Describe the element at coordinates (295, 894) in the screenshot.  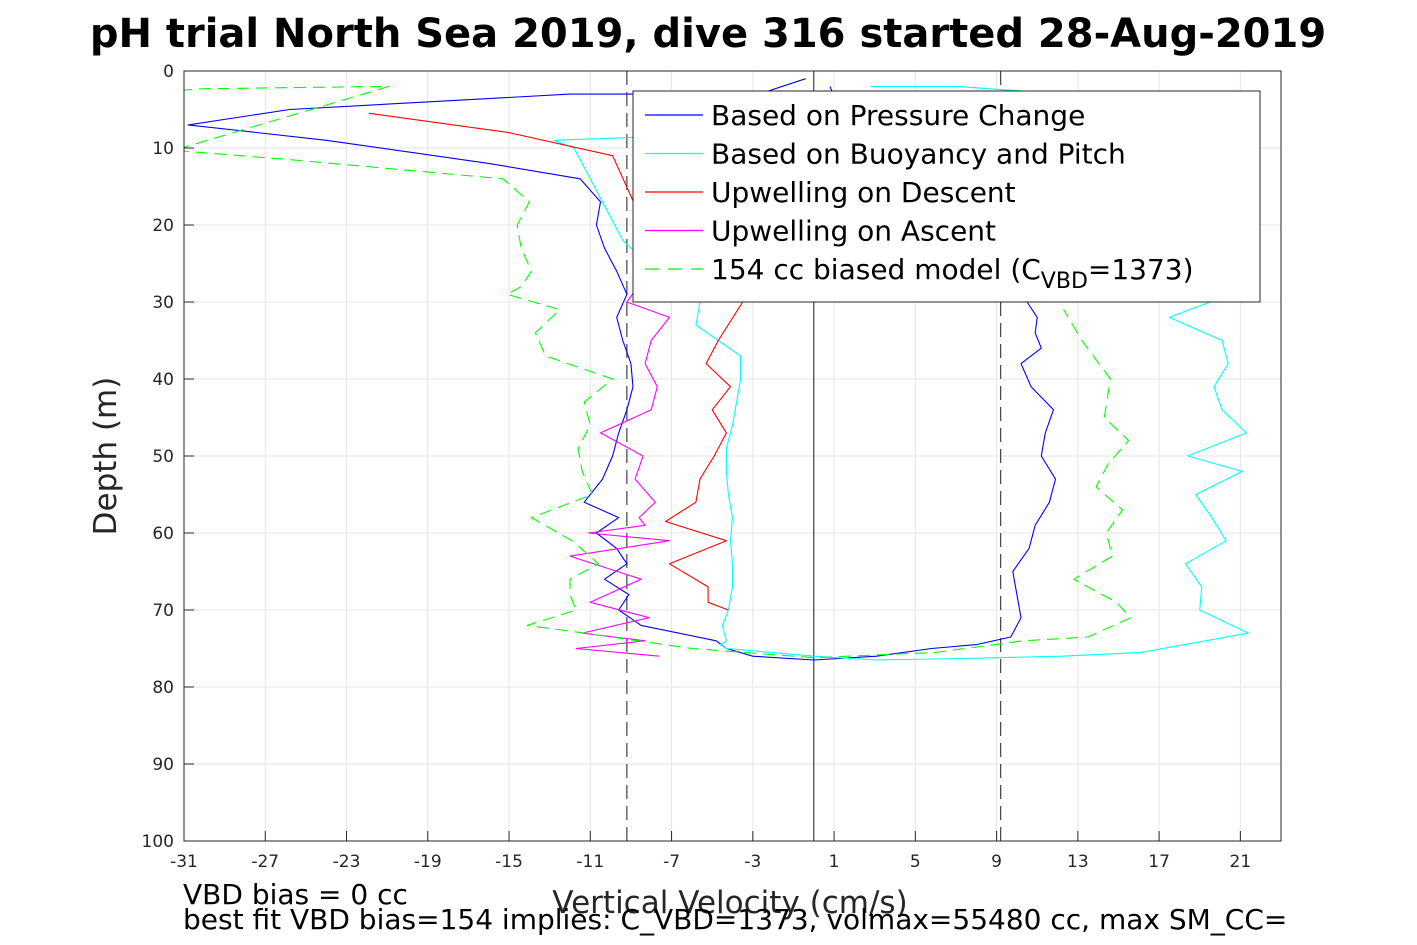
I see `bias-note: VBD bias = 0 cc` at that location.